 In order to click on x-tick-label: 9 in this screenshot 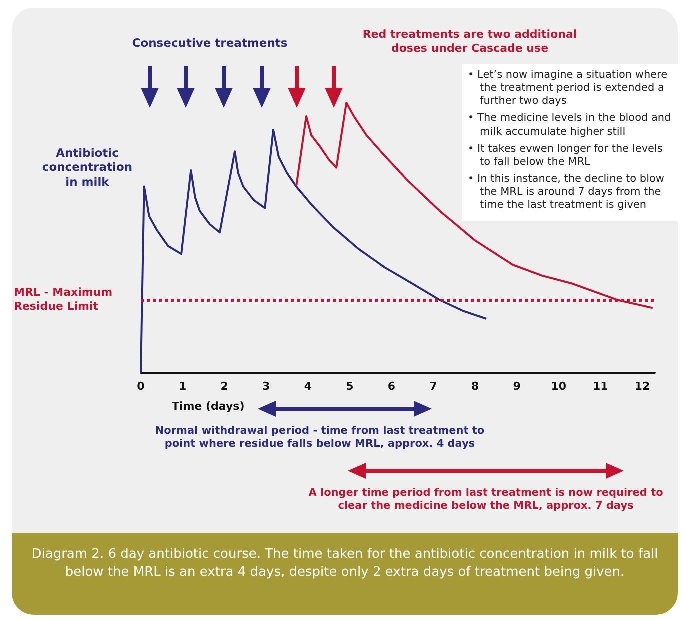, I will do `click(517, 386)`.